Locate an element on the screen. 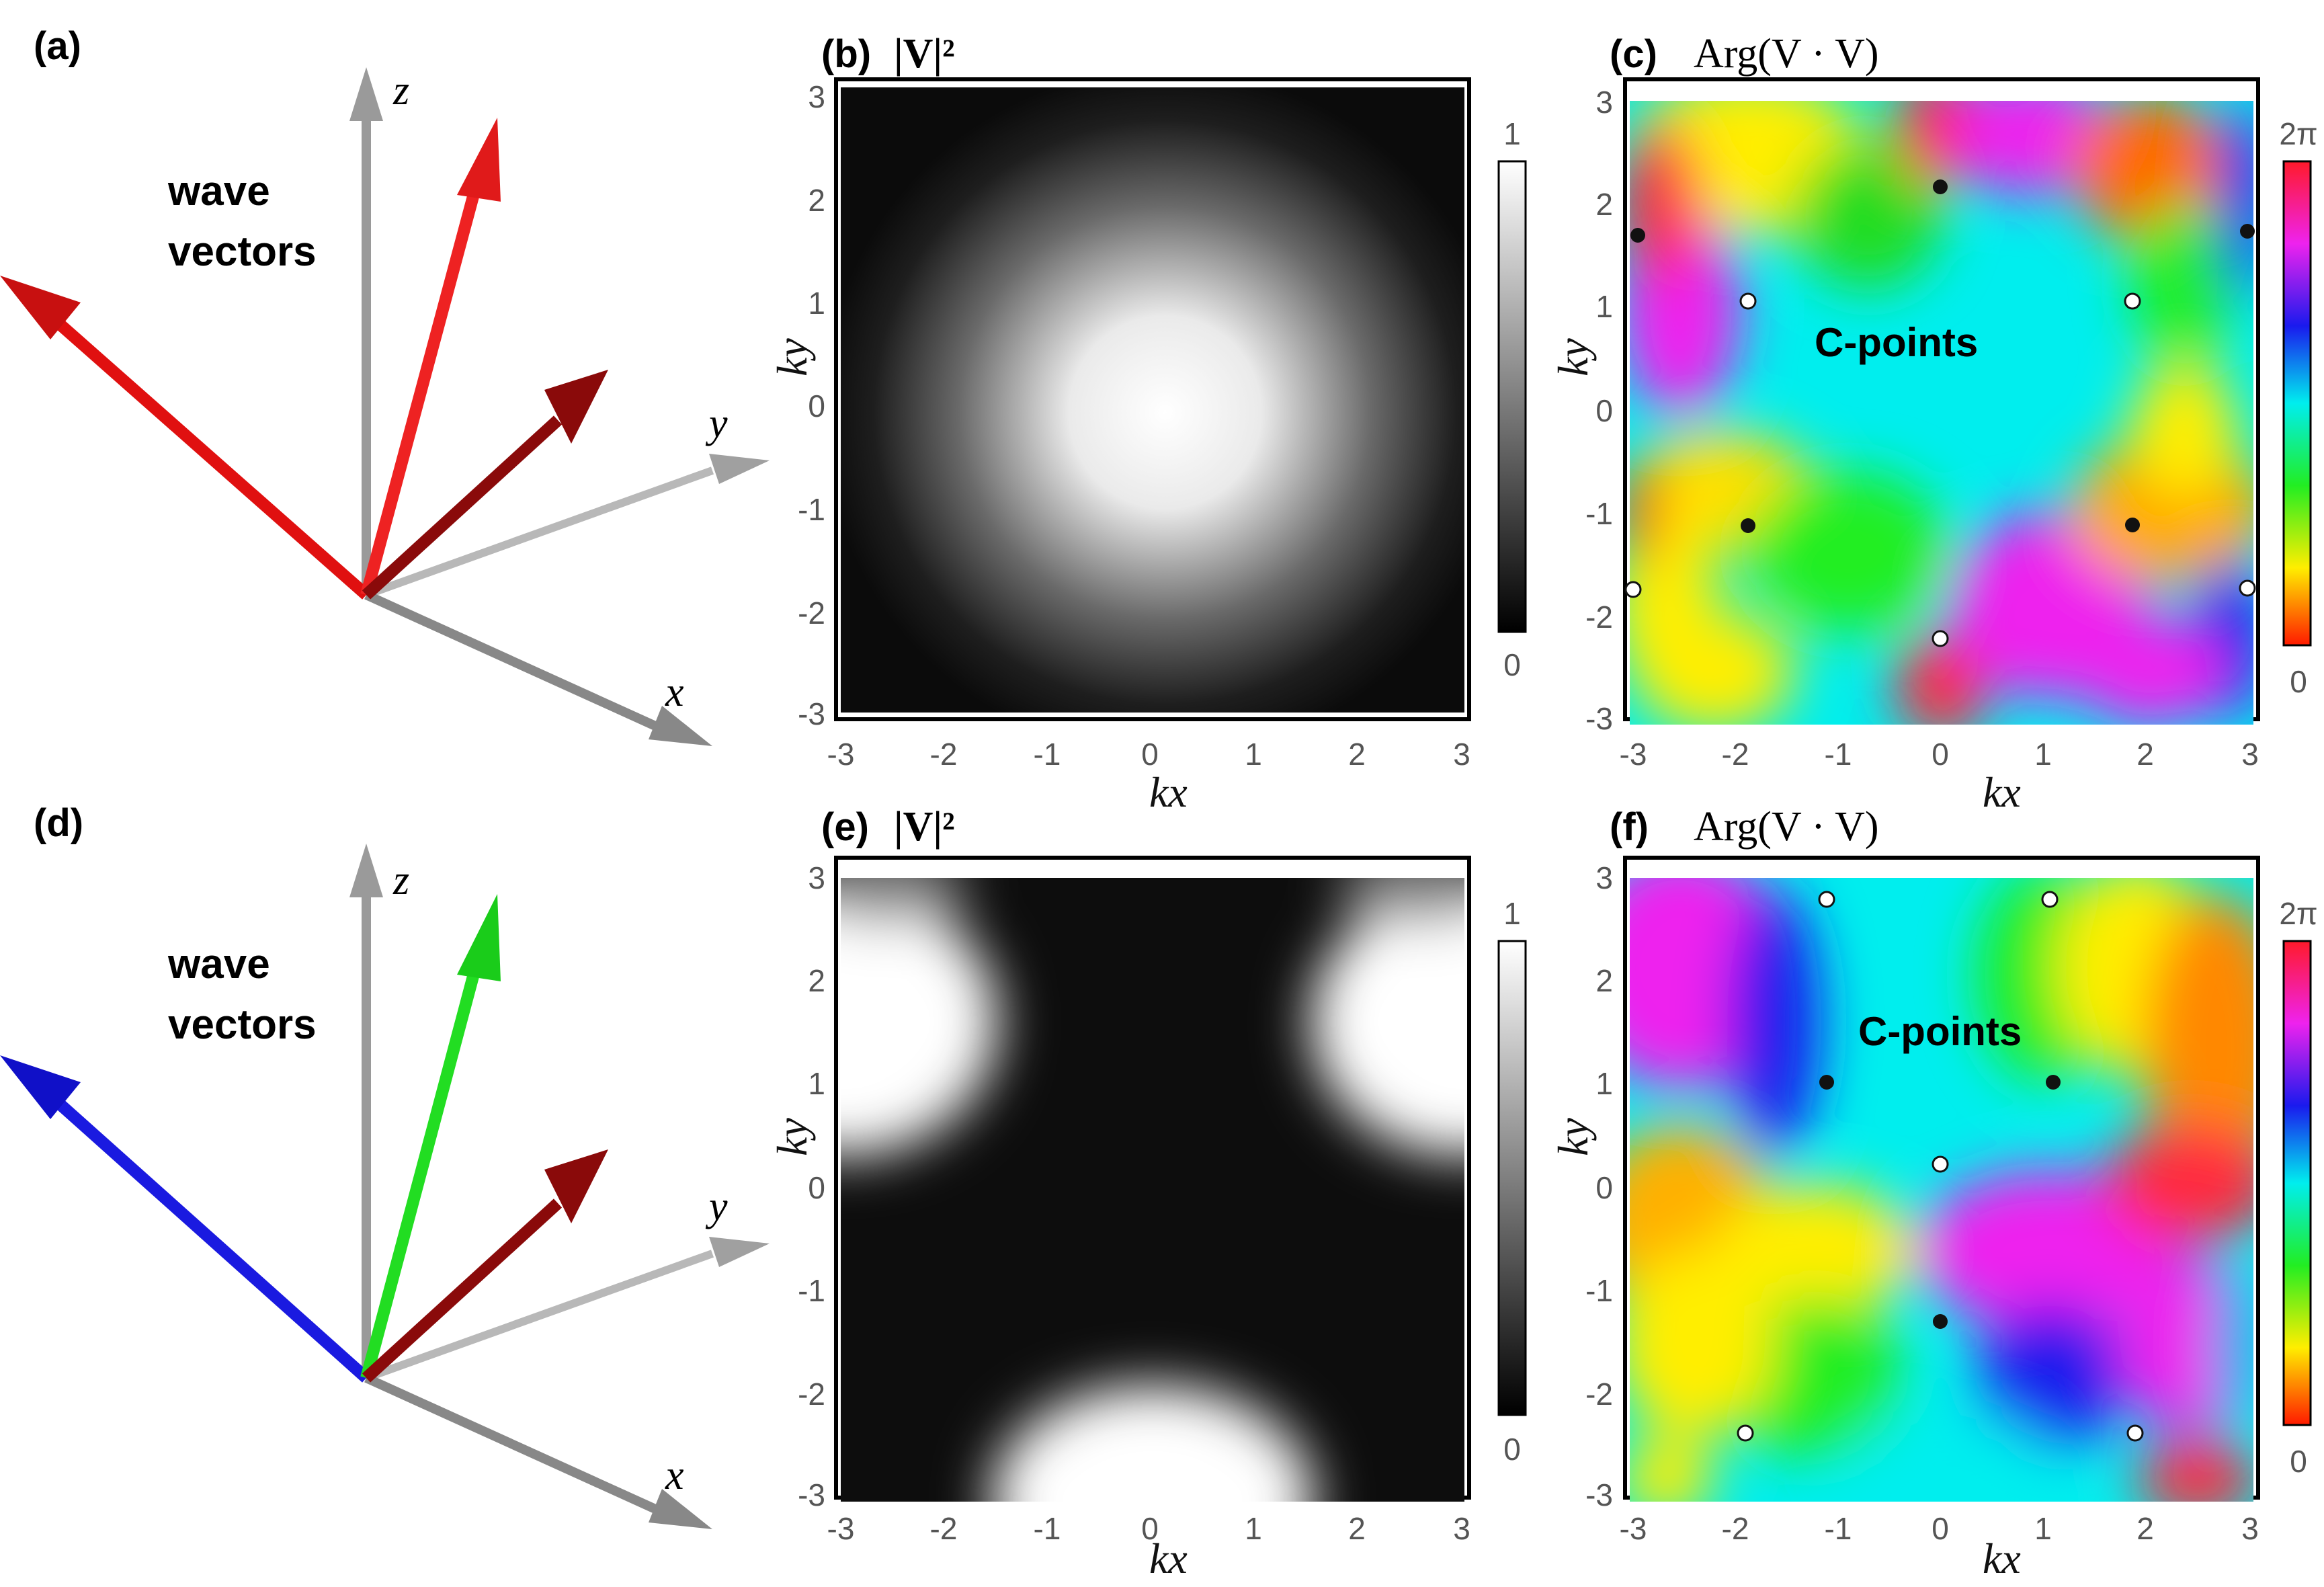 Image resolution: width=2324 pixels, height=1587 pixels. panel-e-xticks: -3 -2 -1 0 1 2 3 is located at coordinates (1148, 1528).